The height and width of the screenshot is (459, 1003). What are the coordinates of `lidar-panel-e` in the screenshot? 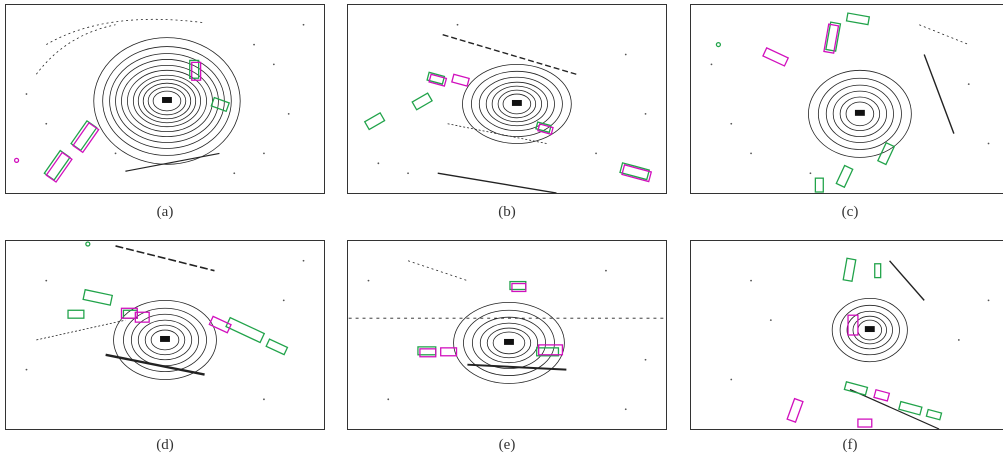 It's located at (507, 335).